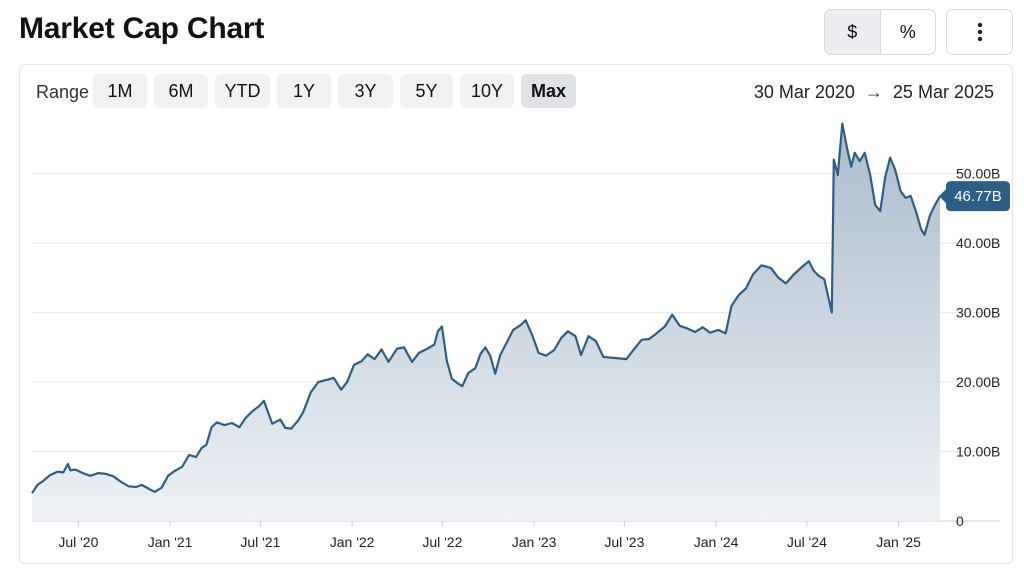 The width and height of the screenshot is (1024, 573). Describe the element at coordinates (978, 174) in the screenshot. I see `y-tick-label: 50.00B` at that location.